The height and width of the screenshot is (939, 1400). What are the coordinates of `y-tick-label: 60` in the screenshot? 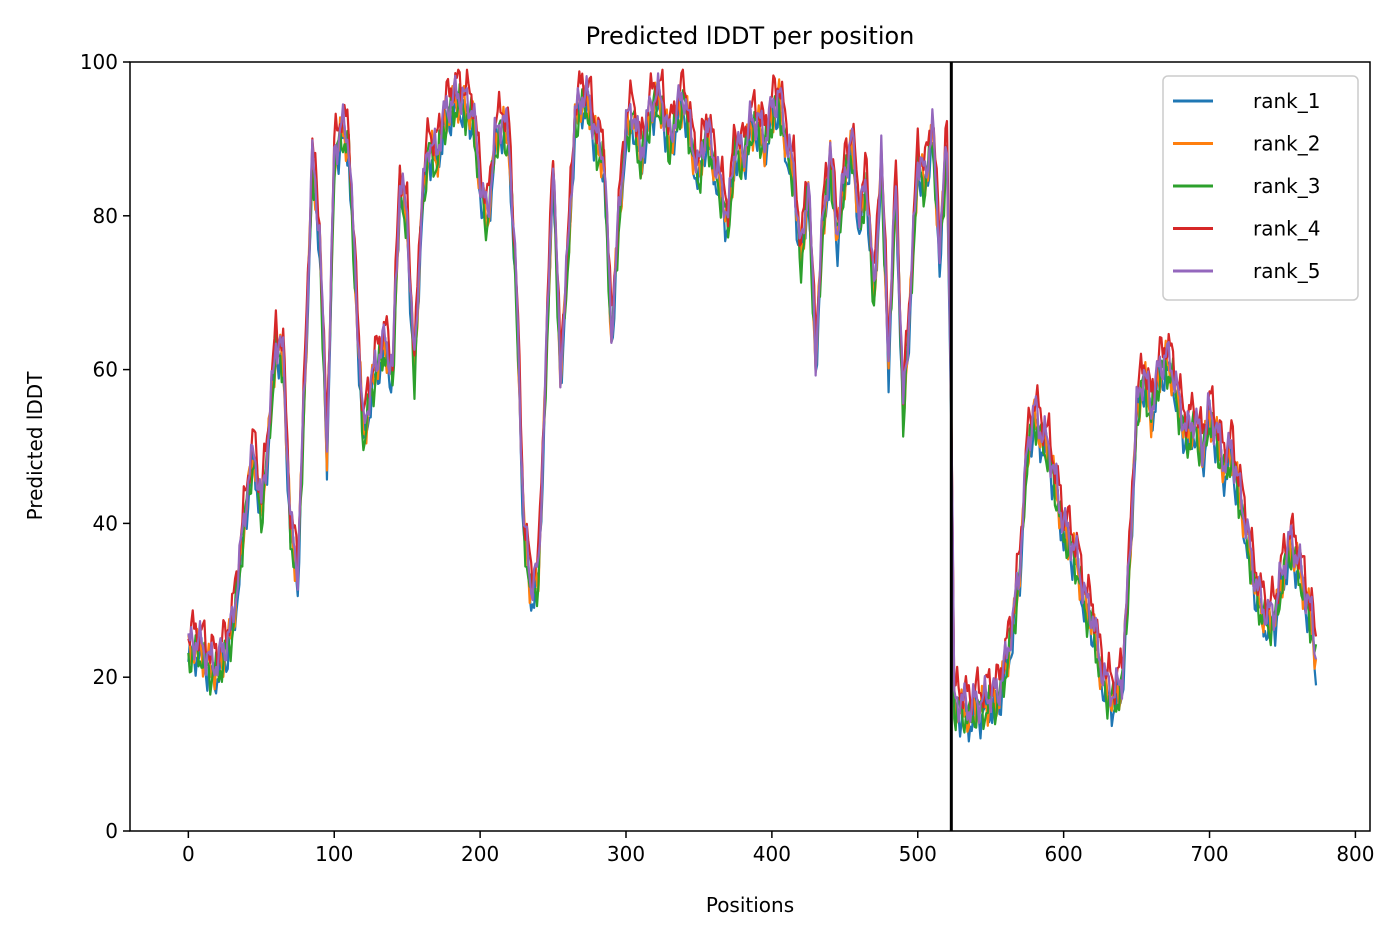 It's located at (105, 370).